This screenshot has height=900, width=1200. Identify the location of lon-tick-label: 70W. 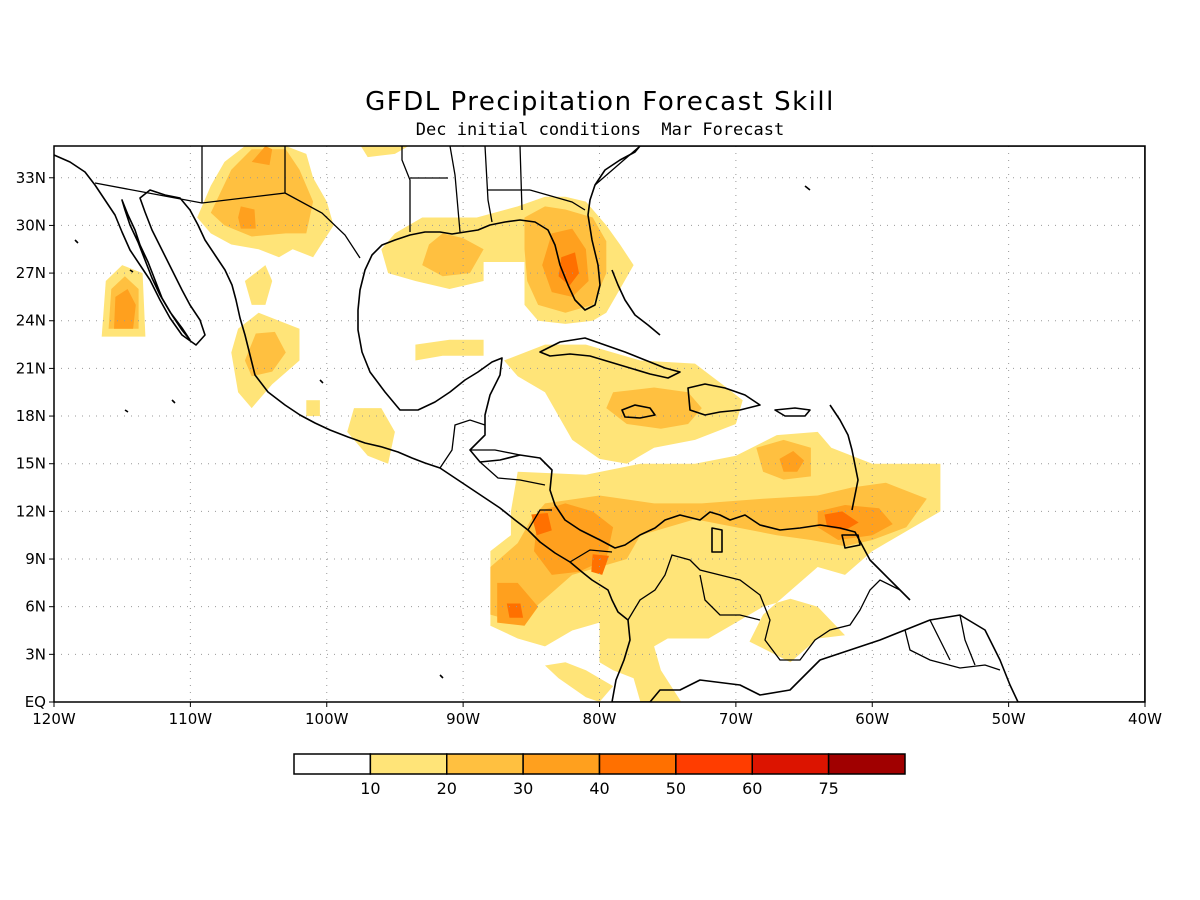
(736, 719).